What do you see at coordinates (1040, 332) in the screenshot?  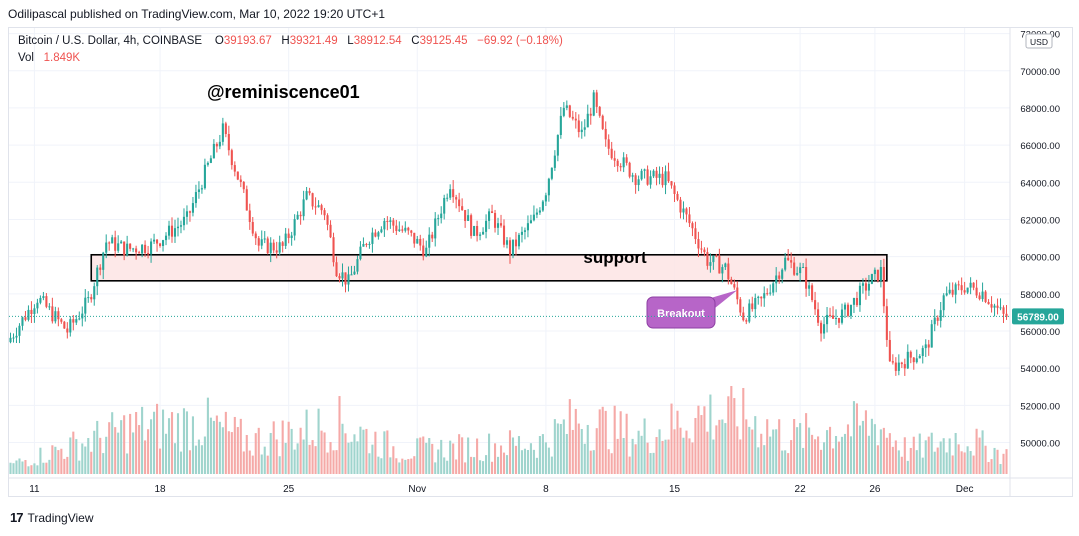 I see `y-tick-label: 56000.00` at bounding box center [1040, 332].